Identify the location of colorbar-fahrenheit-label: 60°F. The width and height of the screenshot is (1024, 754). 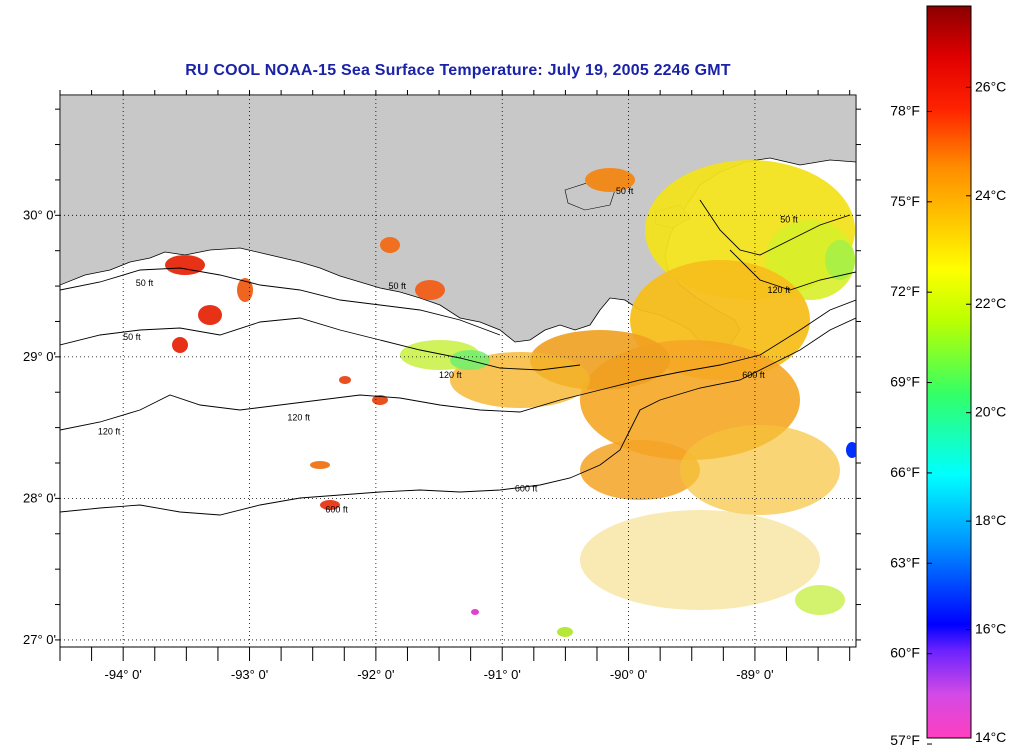
(905, 653).